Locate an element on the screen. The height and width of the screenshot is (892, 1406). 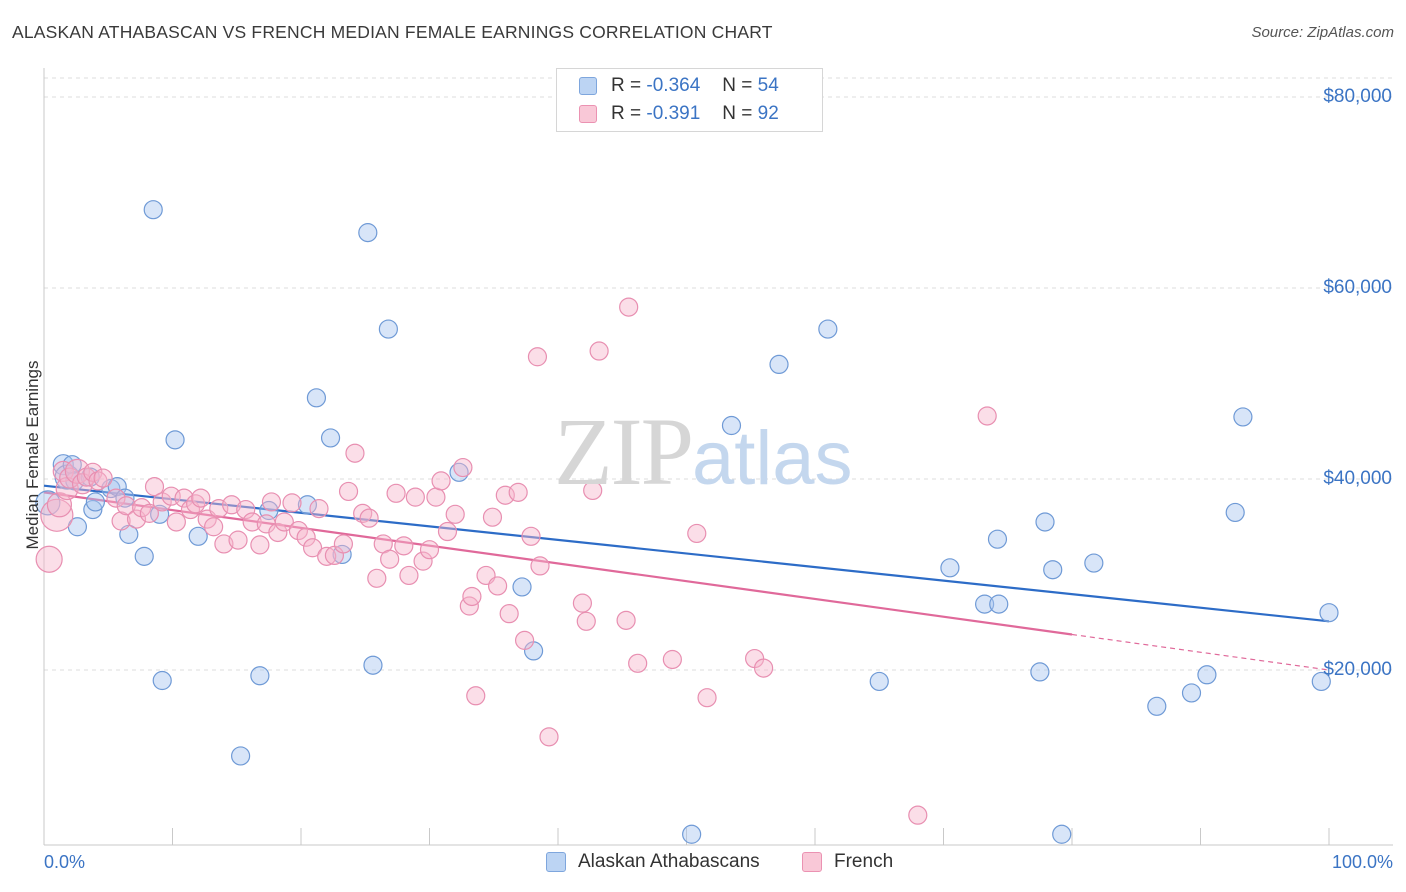
y-tick-20000: $20,000 is located at coordinates (1357, 669).